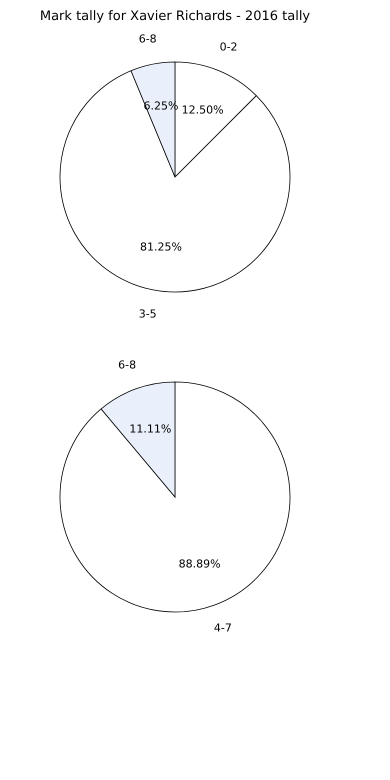  I want to click on data-label: 11.11%, so click(150, 429).